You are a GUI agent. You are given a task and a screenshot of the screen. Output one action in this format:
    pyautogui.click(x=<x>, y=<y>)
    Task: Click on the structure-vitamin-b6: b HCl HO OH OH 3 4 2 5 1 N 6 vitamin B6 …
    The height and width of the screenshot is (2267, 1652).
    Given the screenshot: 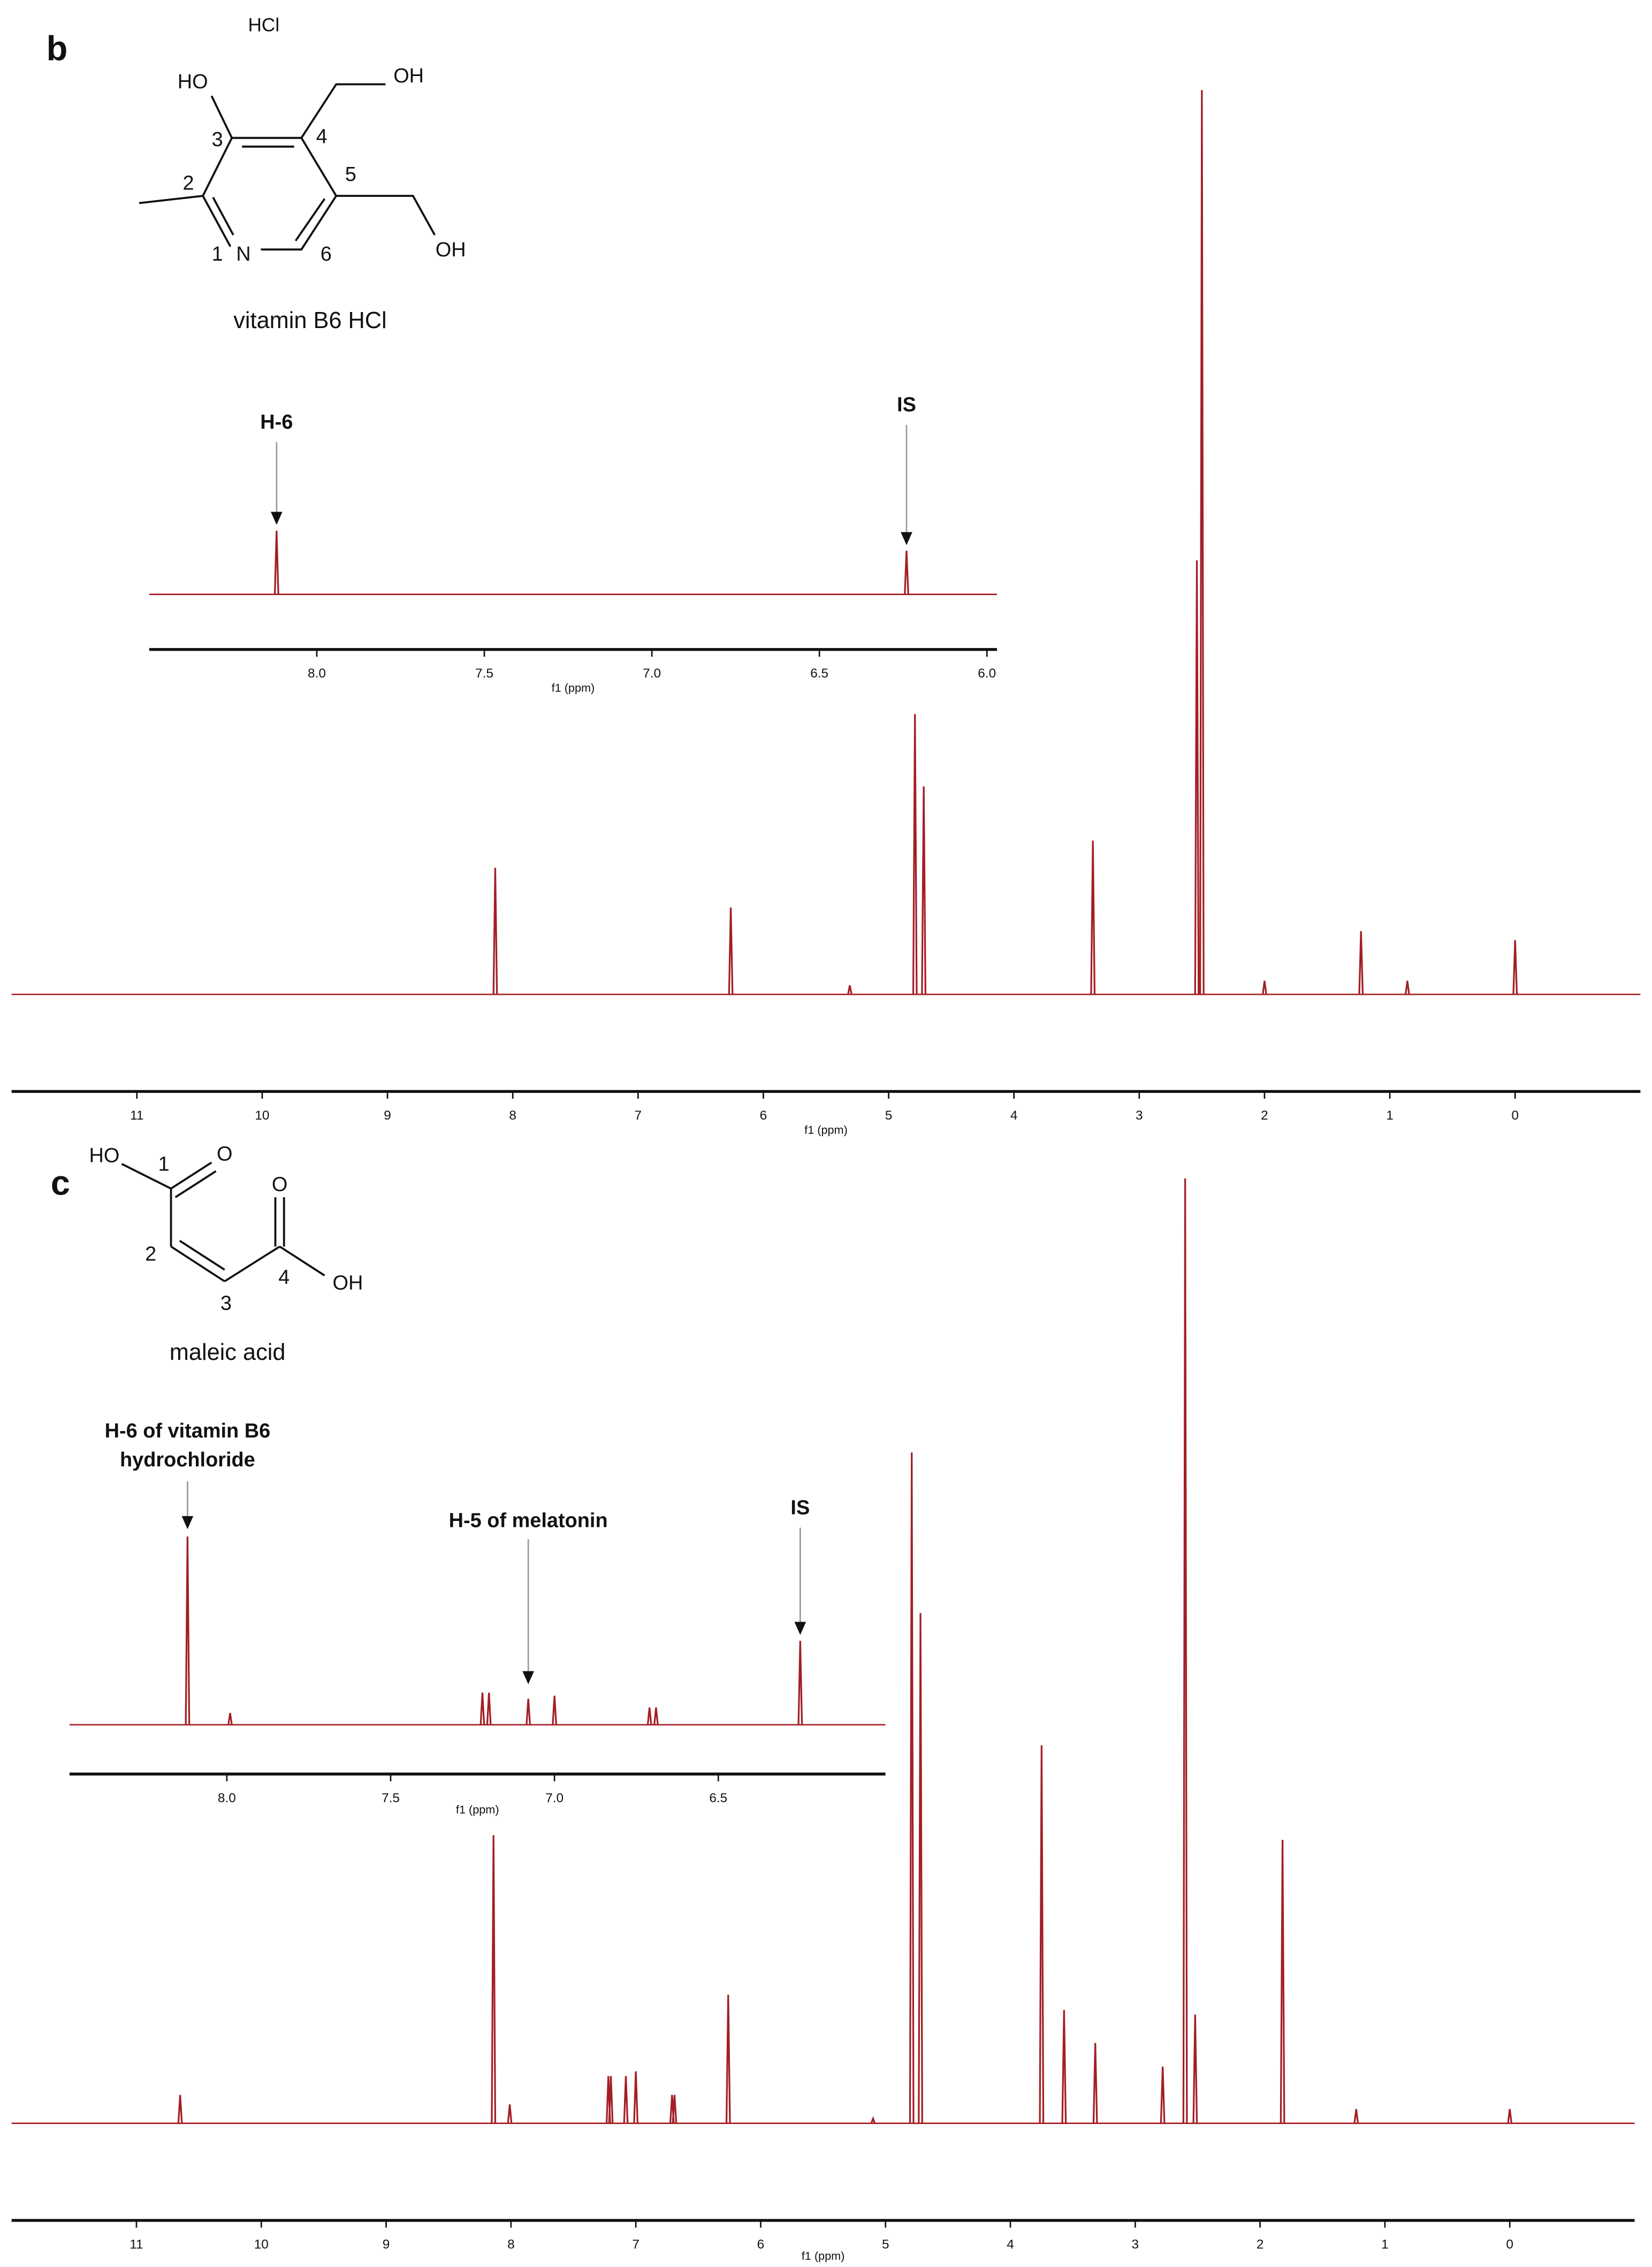 What is the action you would take?
    pyautogui.click(x=256, y=173)
    